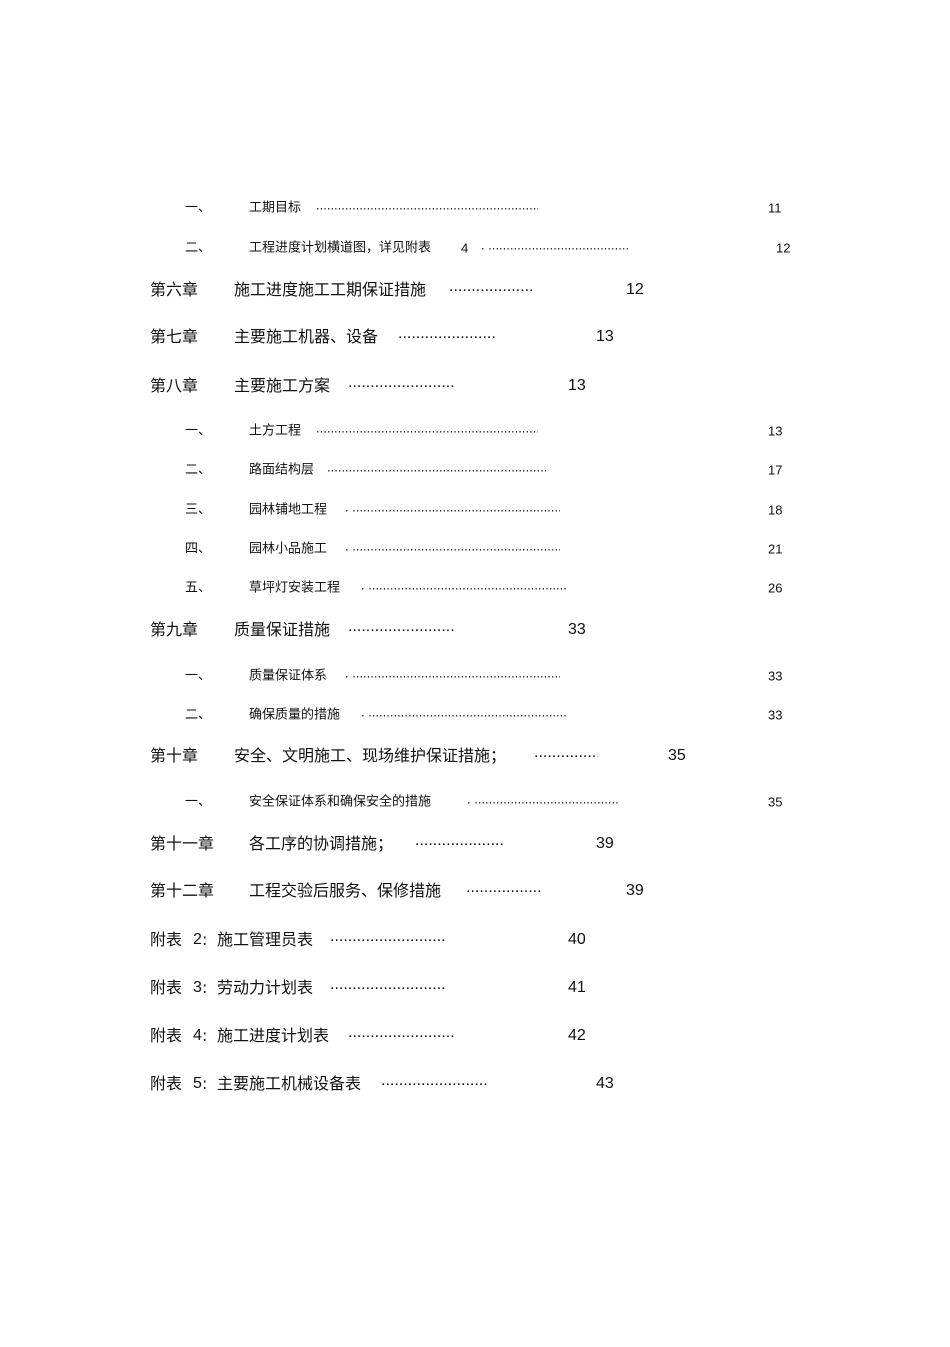 This screenshot has width=950, height=1347. I want to click on toc-entry-page-number: 41, so click(577, 987).